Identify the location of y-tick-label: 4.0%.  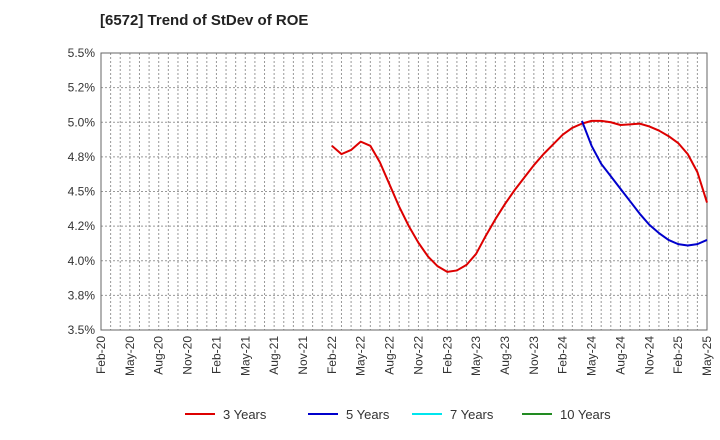
(82, 261).